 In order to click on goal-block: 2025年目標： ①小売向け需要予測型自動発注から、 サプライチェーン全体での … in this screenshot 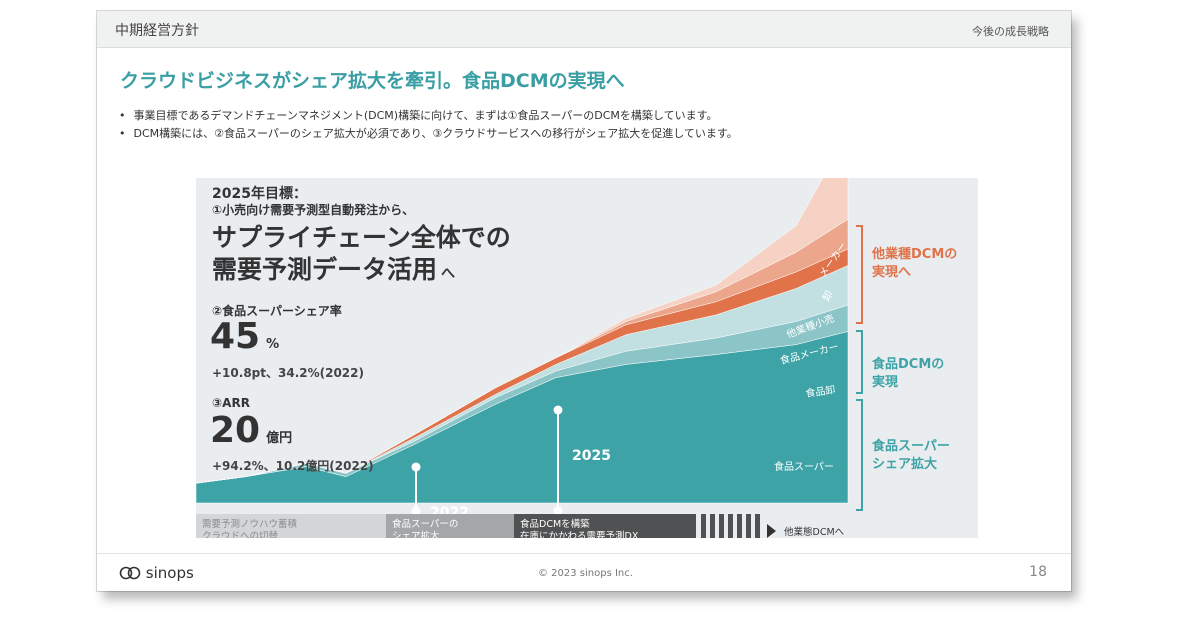, I will do `click(361, 238)`.